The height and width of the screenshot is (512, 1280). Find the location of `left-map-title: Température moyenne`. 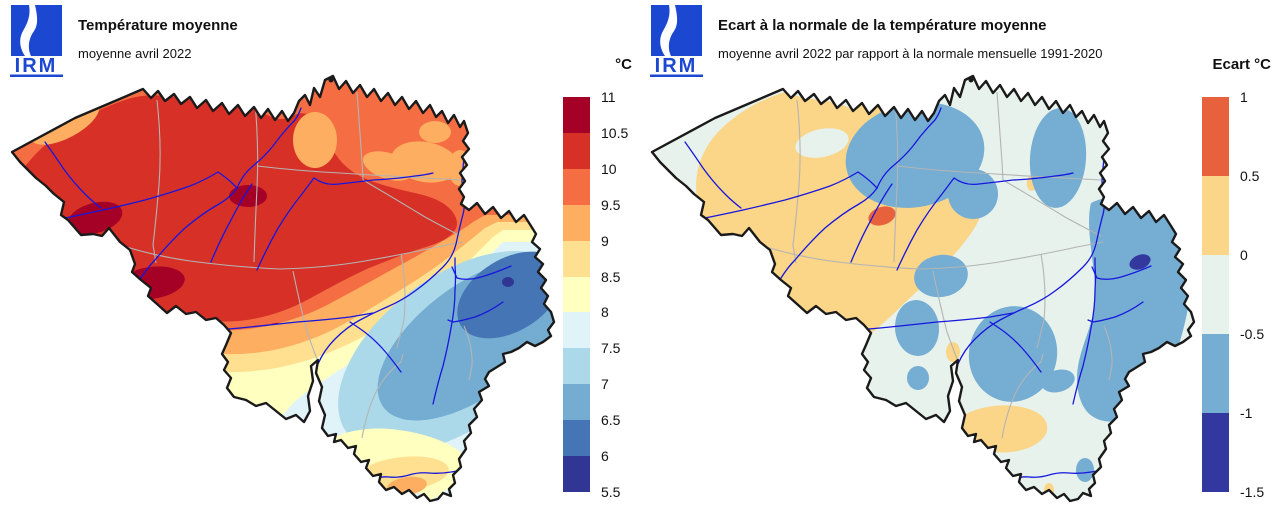

left-map-title: Température moyenne is located at coordinates (158, 25).